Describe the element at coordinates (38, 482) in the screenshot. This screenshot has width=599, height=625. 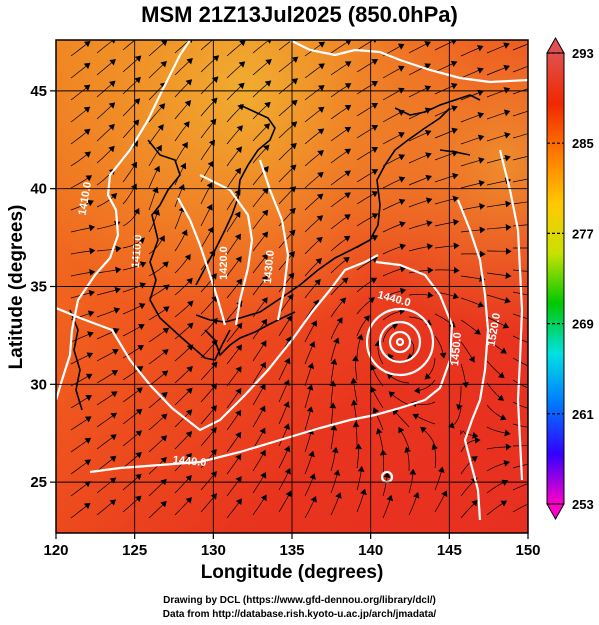
I see `lat-tick-label: 25` at that location.